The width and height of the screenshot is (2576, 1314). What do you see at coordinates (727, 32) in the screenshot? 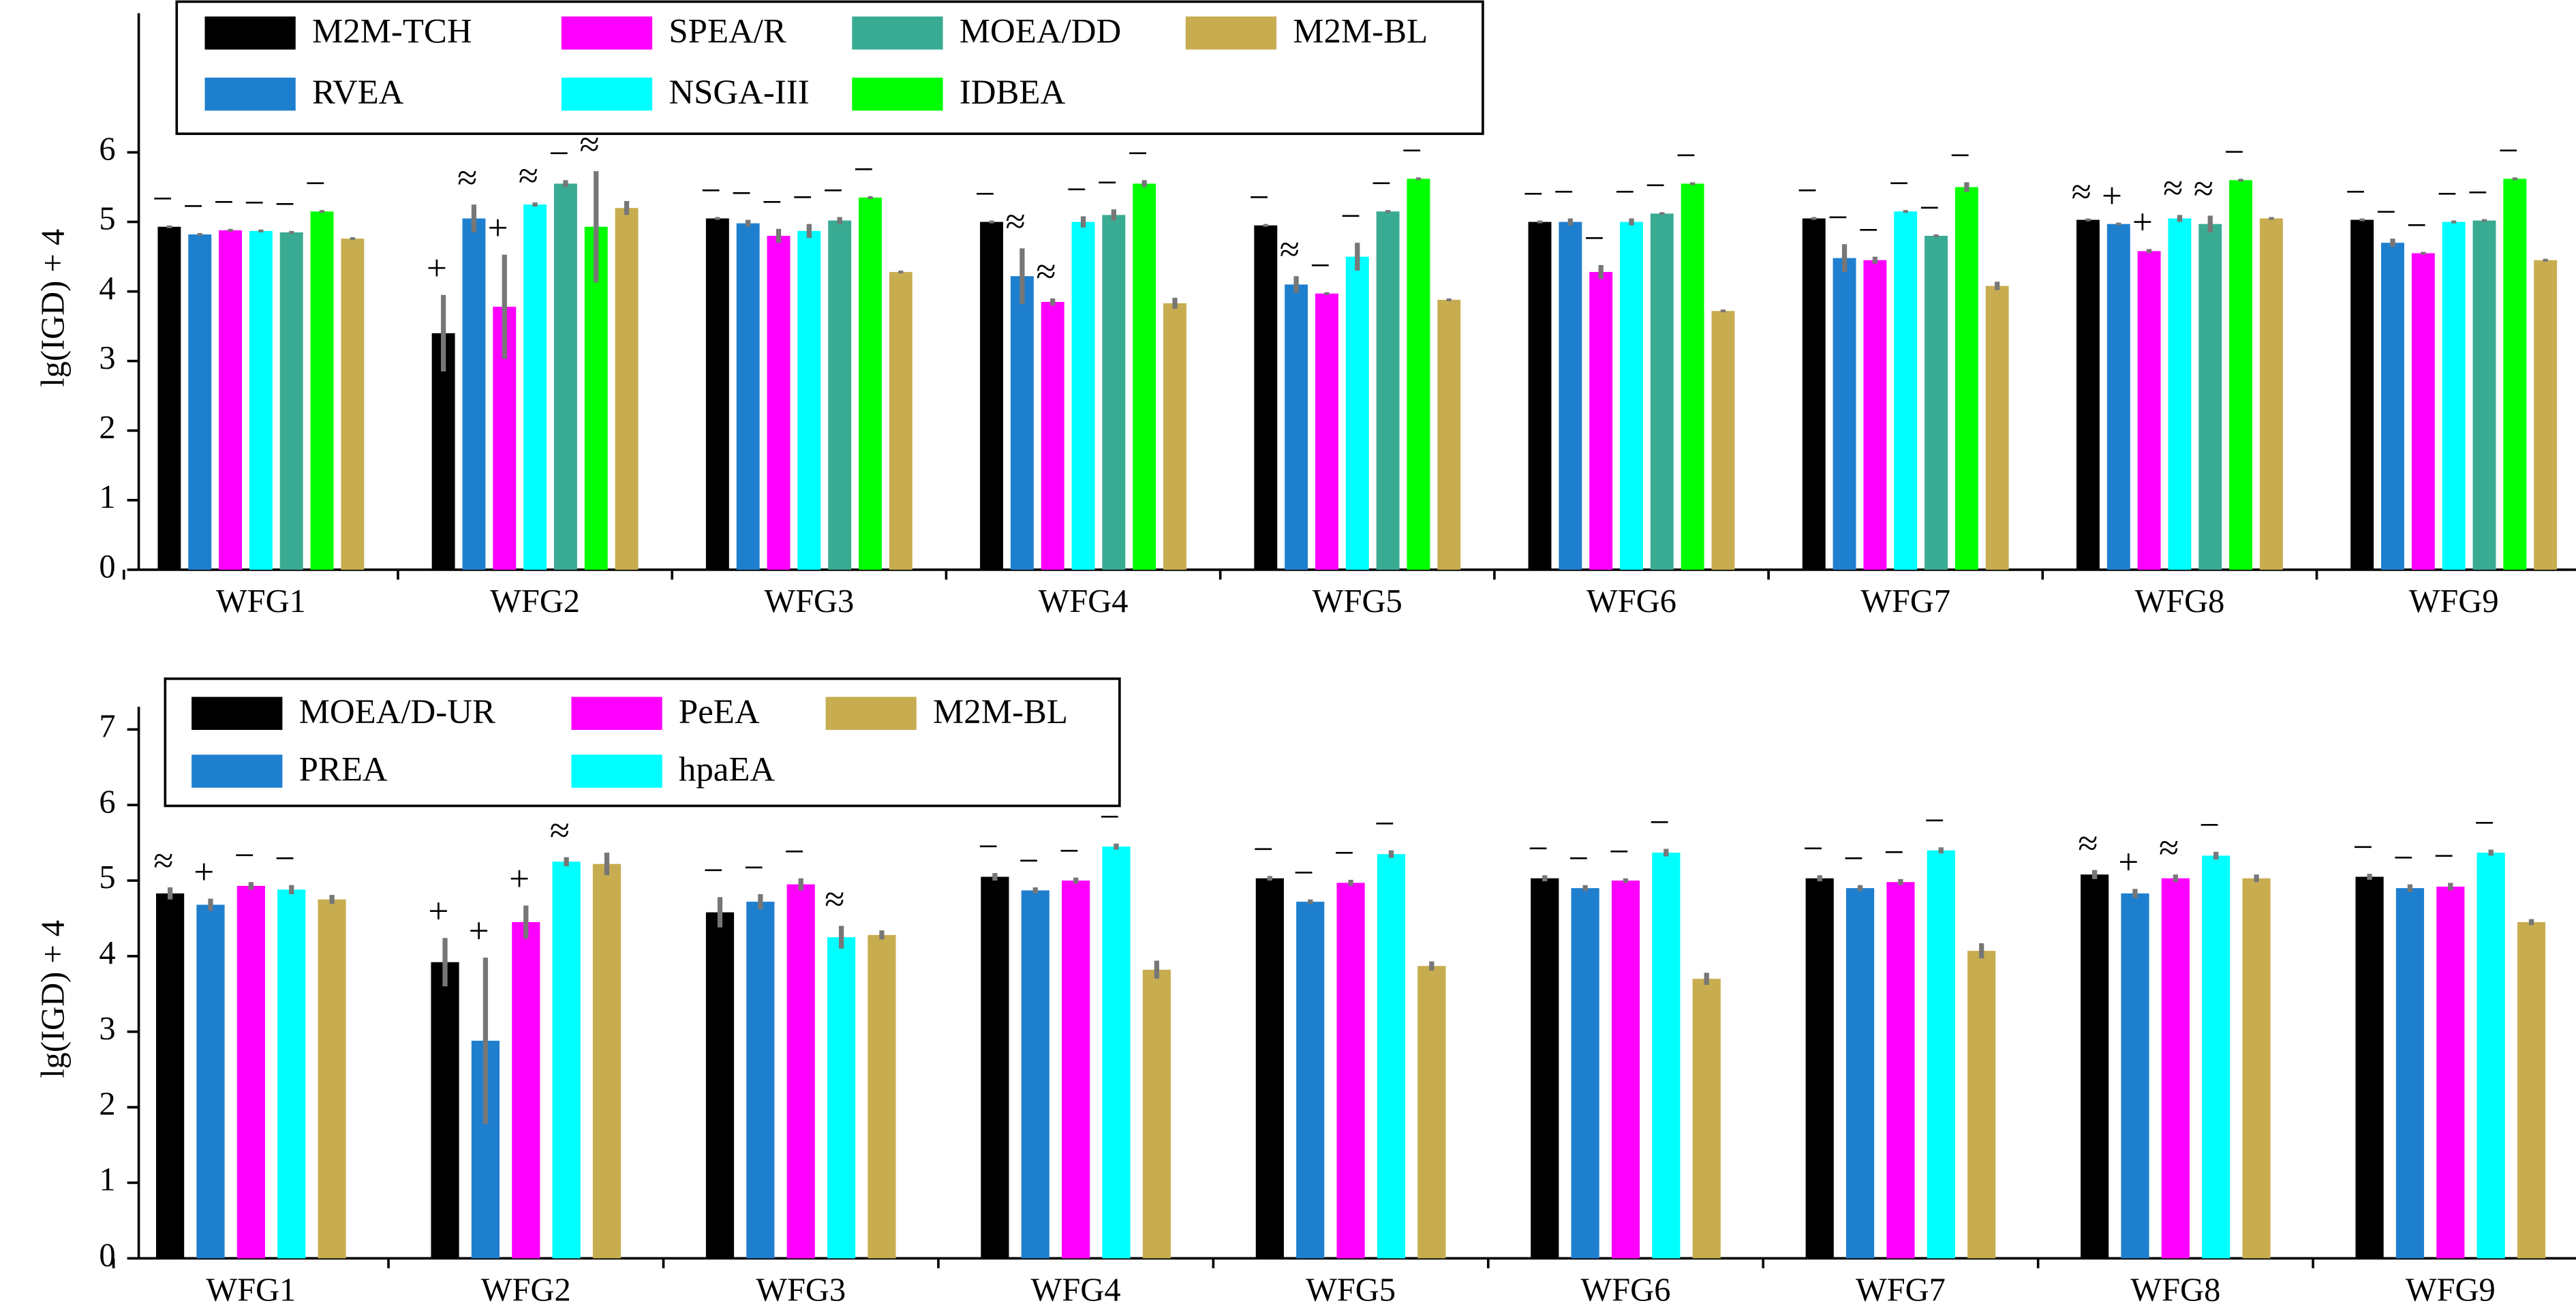
I see `legend-label: SPEA/R` at bounding box center [727, 32].